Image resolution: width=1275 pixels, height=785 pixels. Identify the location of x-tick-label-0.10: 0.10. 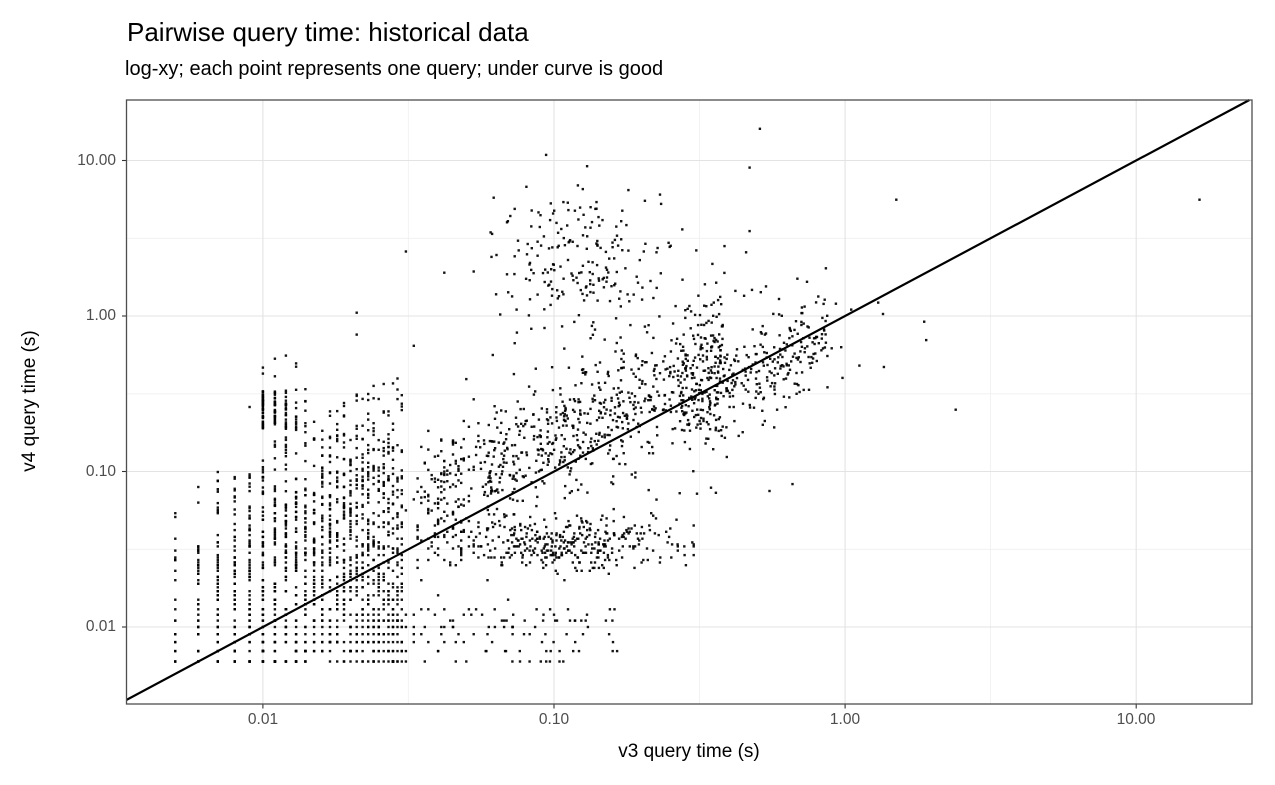
(554, 719).